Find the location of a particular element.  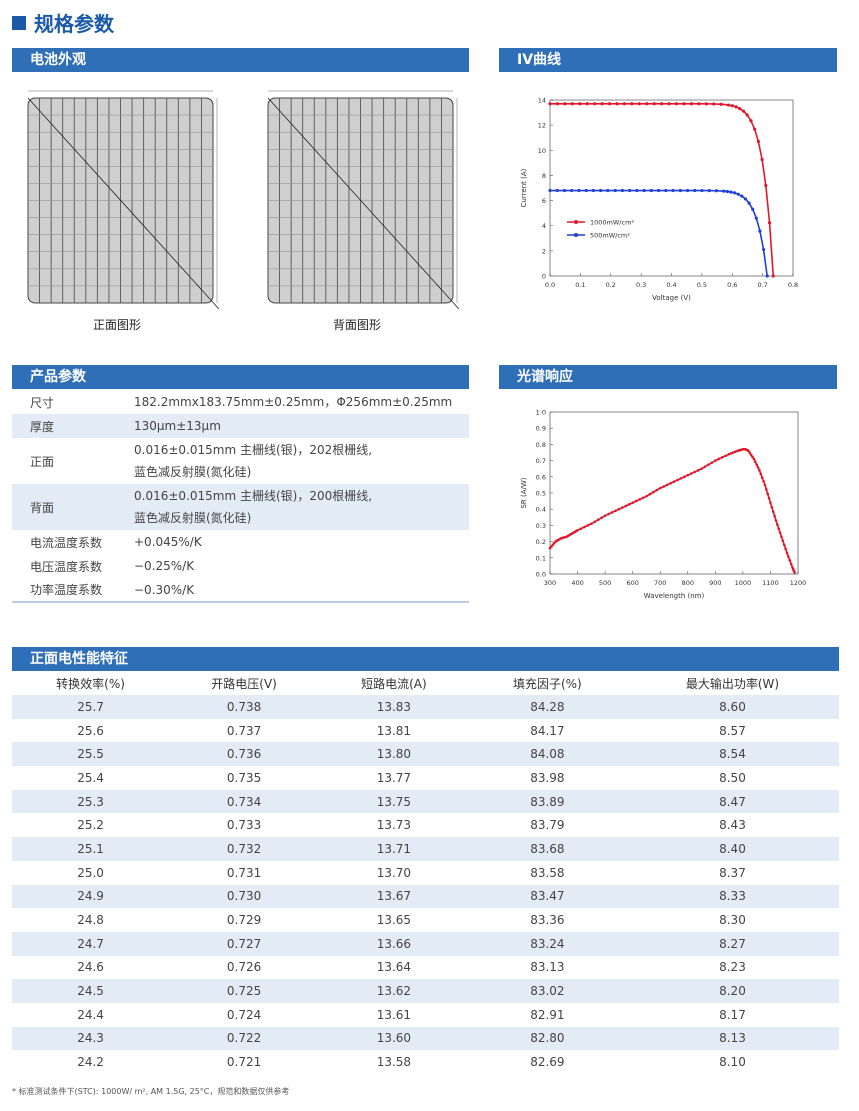

perf-cell: 8.37 is located at coordinates (732, 872).